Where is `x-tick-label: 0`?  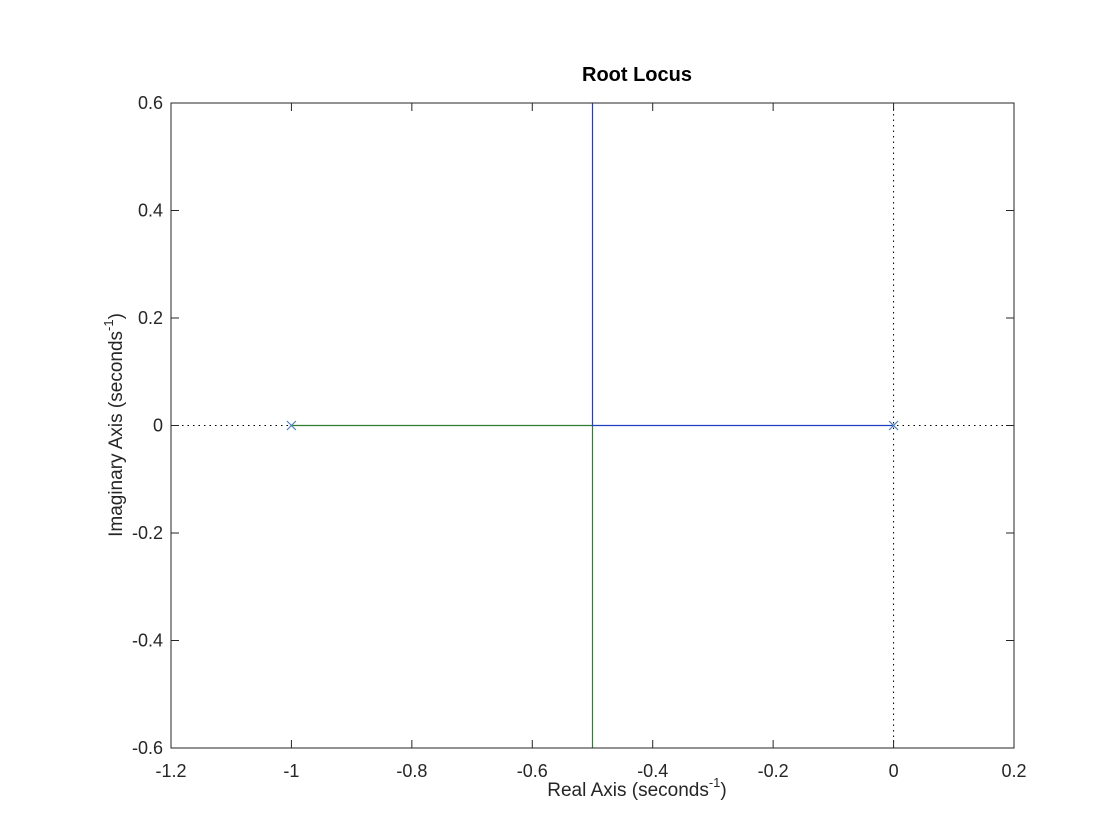
x-tick-label: 0 is located at coordinates (894, 771).